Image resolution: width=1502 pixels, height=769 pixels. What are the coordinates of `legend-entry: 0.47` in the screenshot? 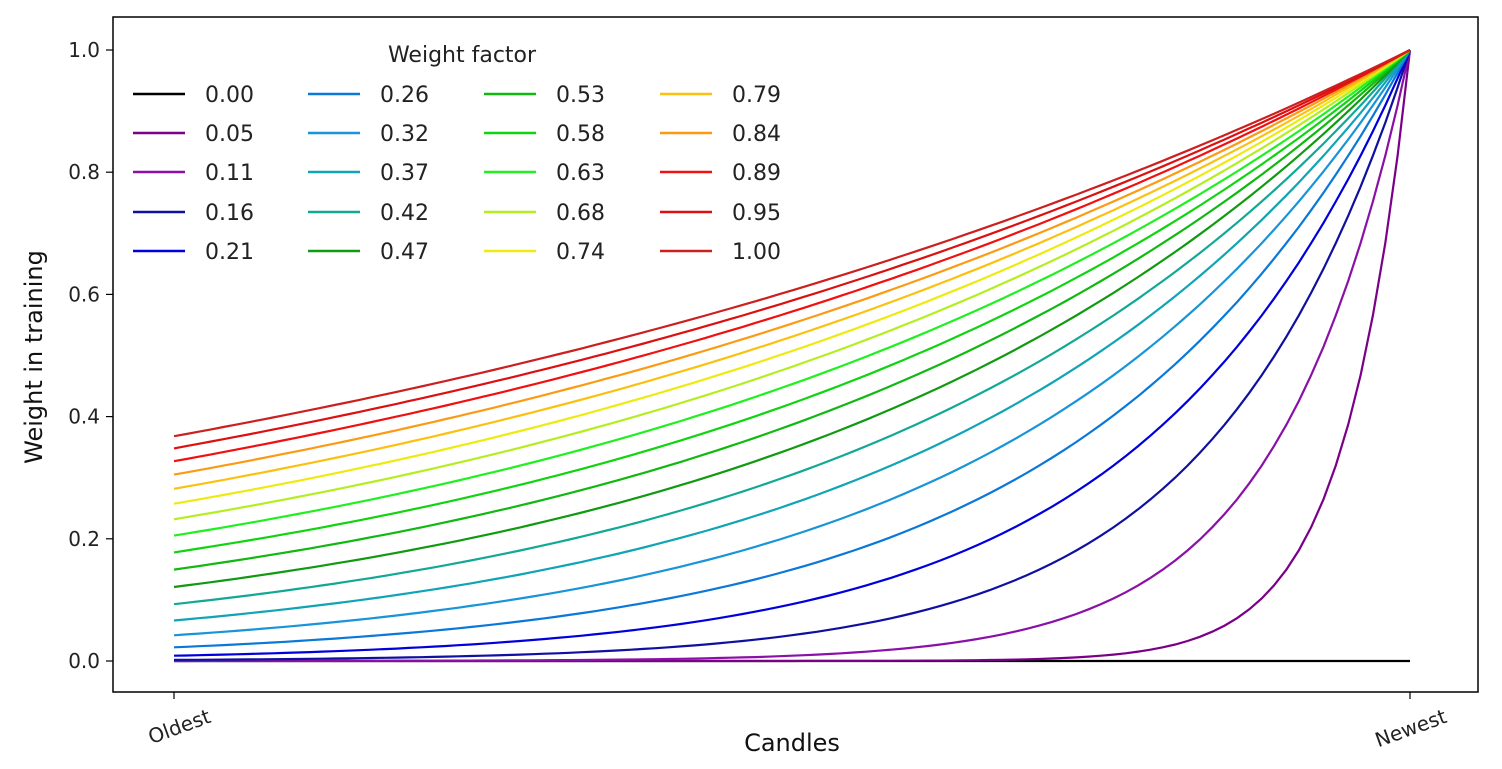 It's located at (404, 252).